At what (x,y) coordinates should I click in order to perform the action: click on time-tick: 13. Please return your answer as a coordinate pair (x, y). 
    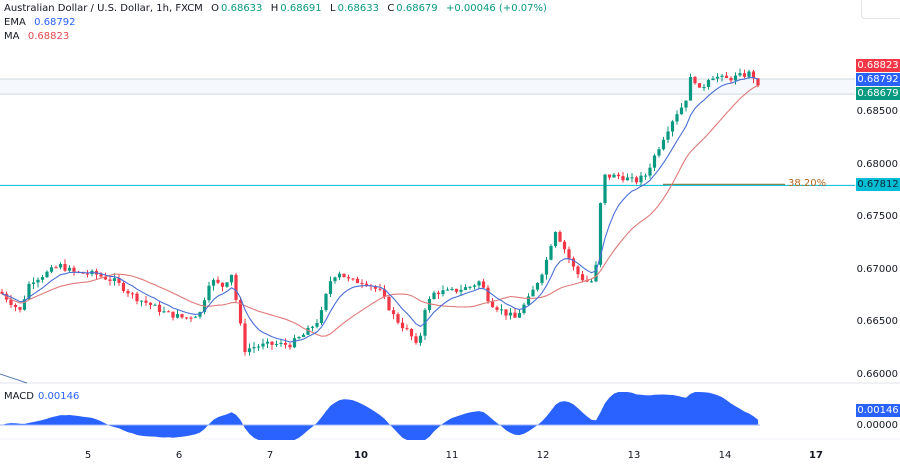
    Looking at the image, I should click on (634, 455).